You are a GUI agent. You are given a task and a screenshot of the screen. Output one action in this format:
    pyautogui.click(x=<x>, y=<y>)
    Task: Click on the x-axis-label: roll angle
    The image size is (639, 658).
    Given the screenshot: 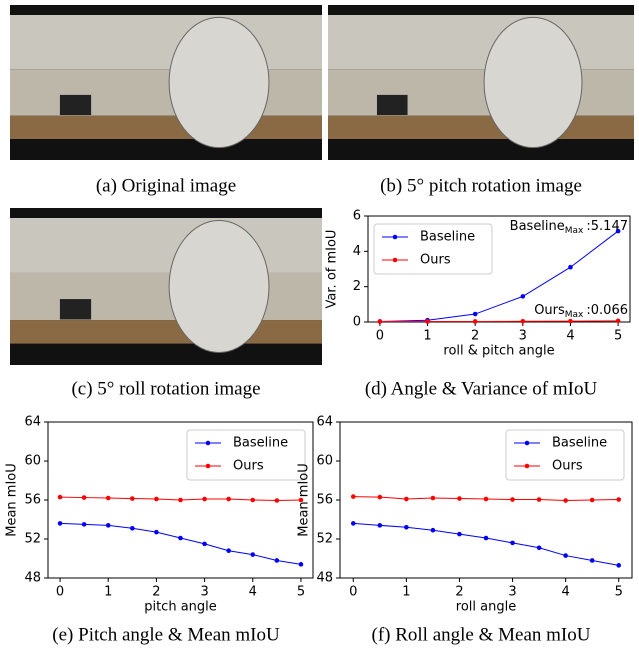 What is the action you would take?
    pyautogui.click(x=486, y=607)
    